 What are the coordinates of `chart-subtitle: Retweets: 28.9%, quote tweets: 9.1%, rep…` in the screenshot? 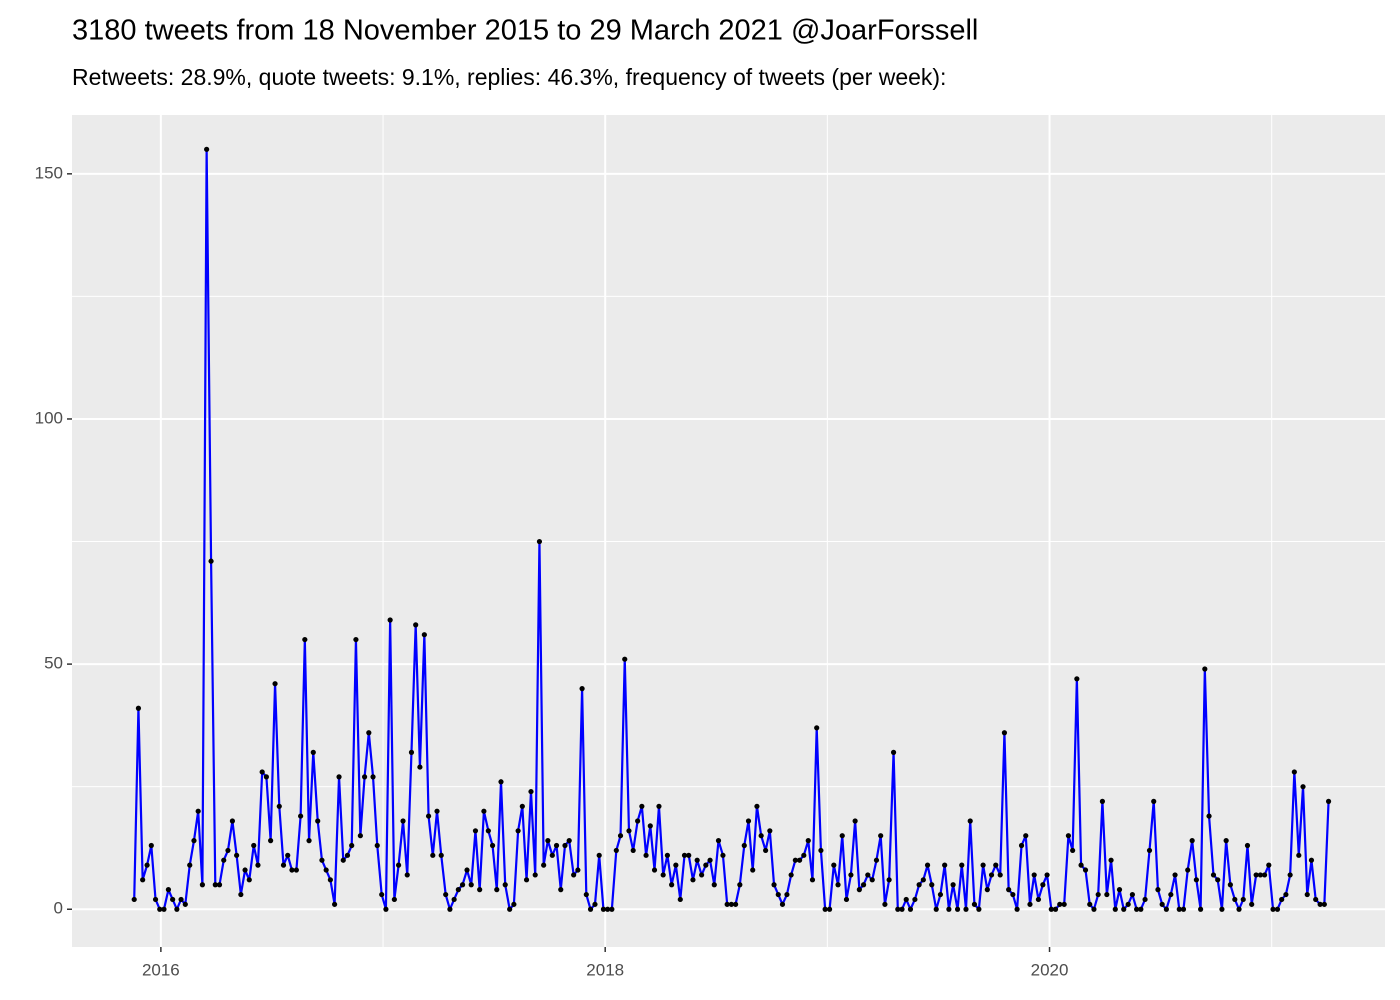 It's located at (509, 77).